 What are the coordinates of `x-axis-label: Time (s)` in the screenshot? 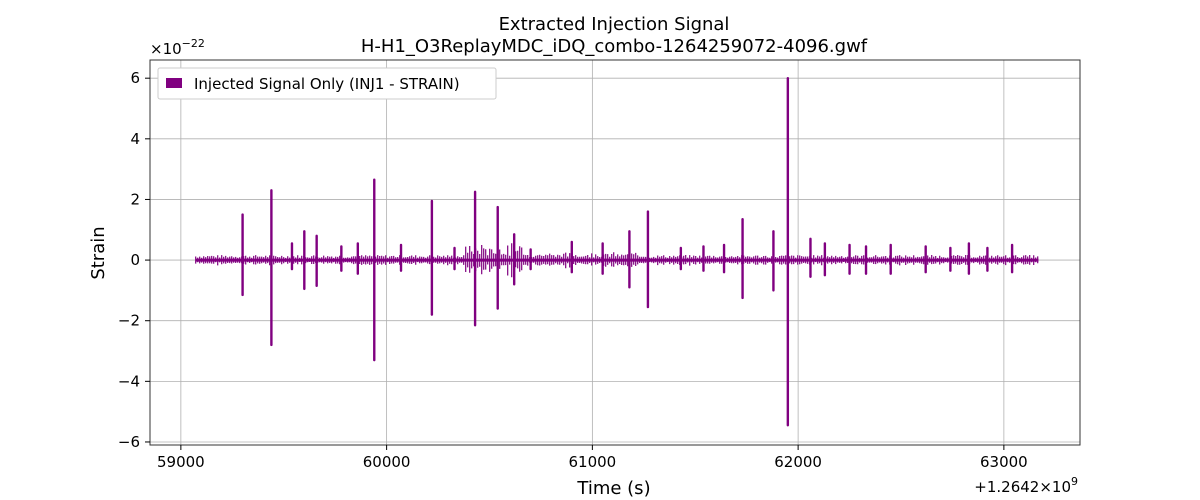 It's located at (613, 488).